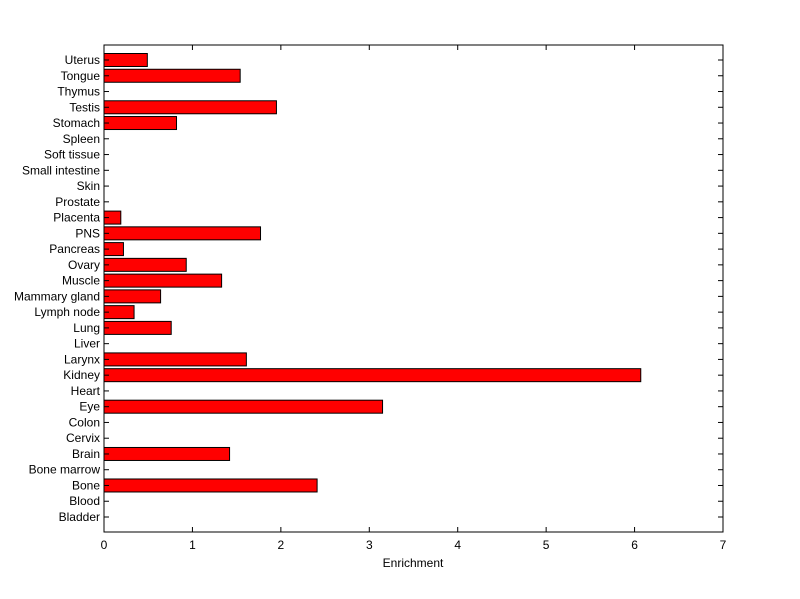 This screenshot has height=599, width=800. I want to click on x-axis-label: Enrichment, so click(413, 563).